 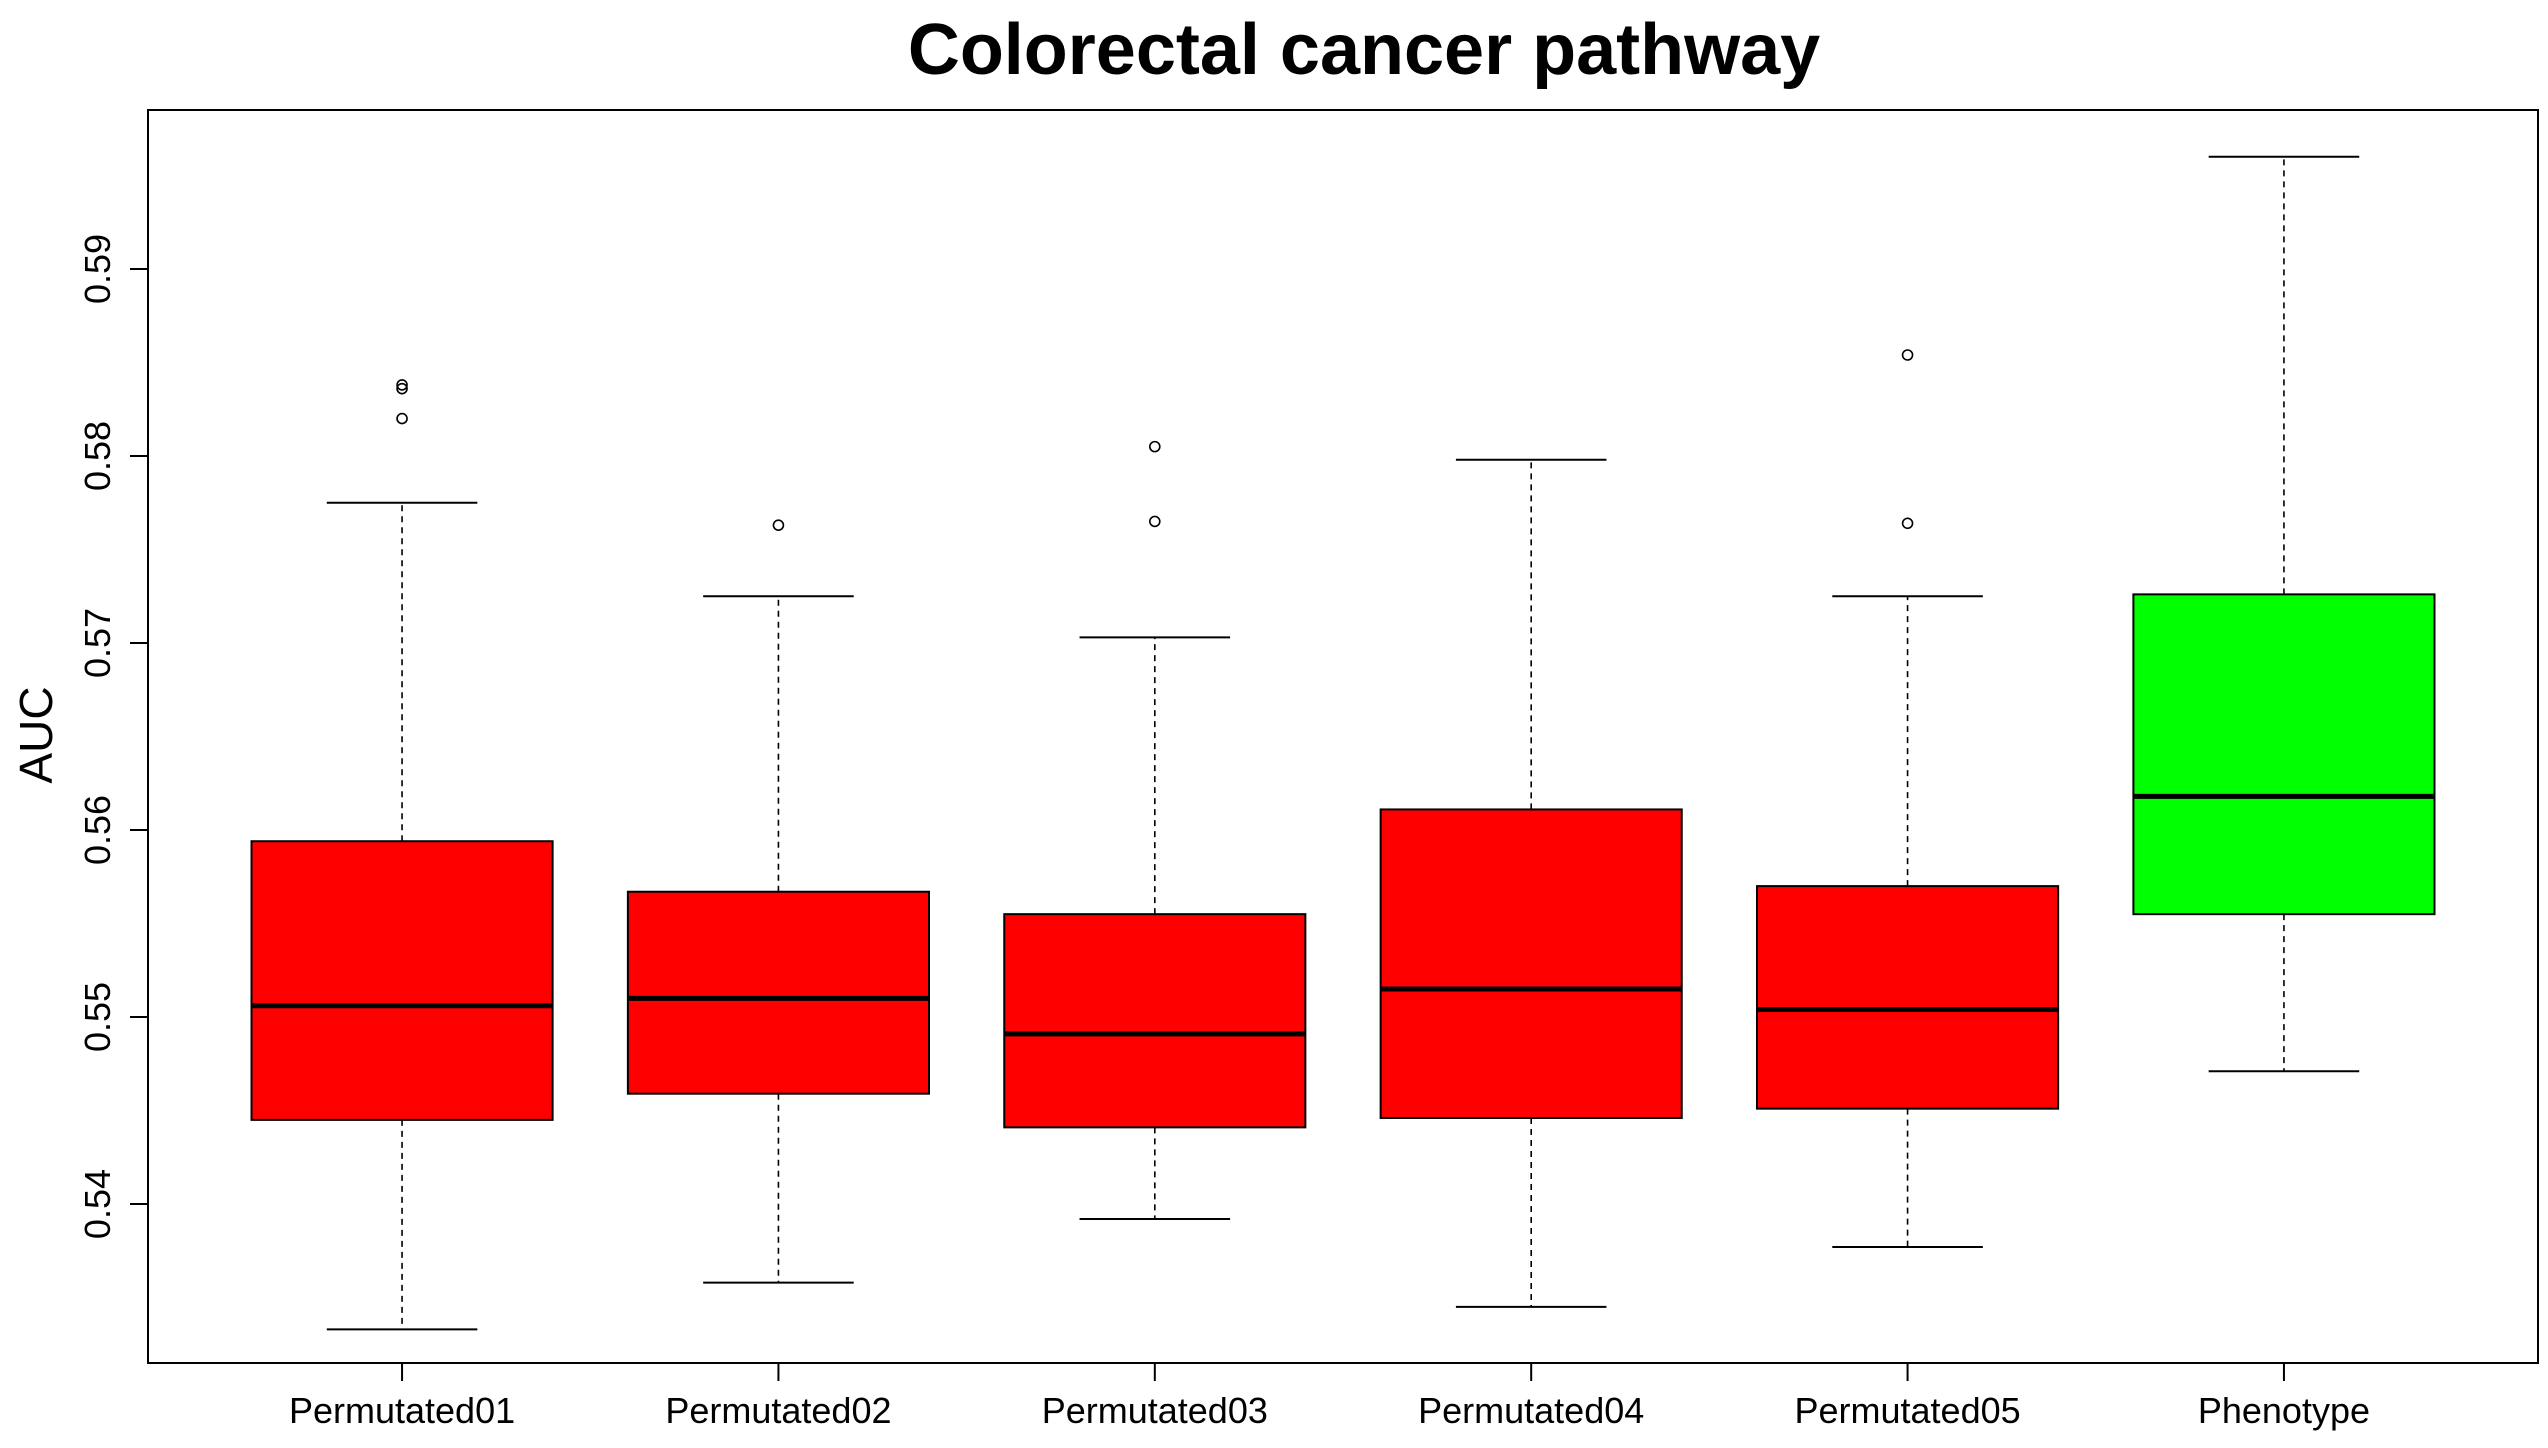 I want to click on x-tick-label: Phenotype, so click(x=2284, y=1410).